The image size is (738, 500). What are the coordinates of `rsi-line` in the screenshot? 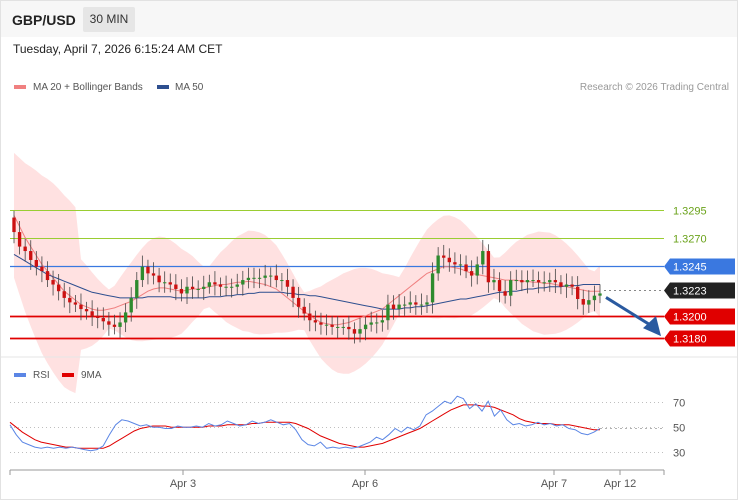 It's located at (305, 423).